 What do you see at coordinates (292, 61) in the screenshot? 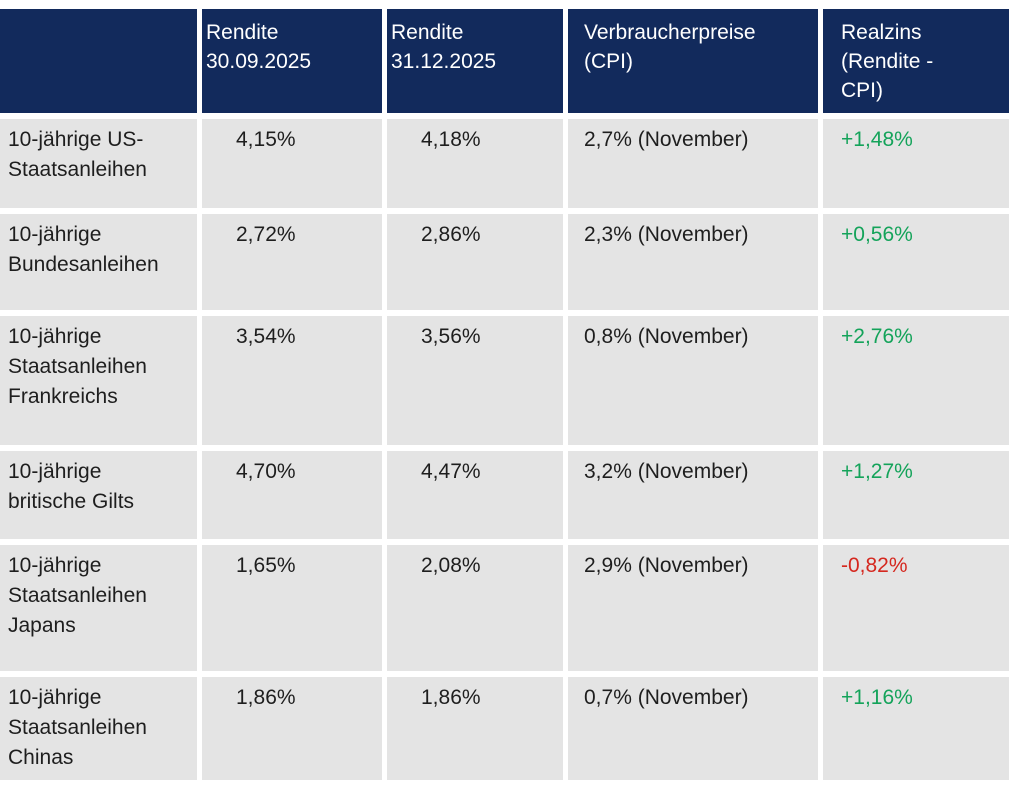
I see `header-cell-rendite-3009: Rendite 30.09.2025` at bounding box center [292, 61].